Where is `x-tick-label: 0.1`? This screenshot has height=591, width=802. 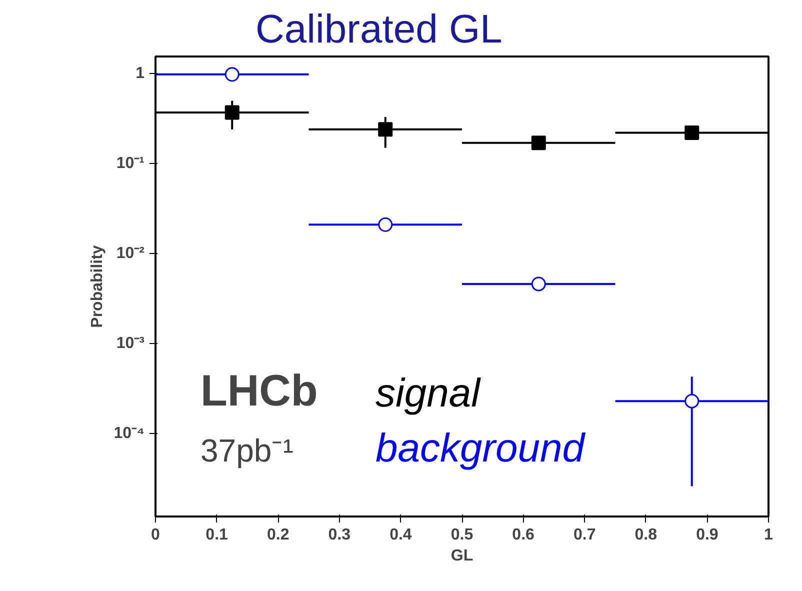 x-tick-label: 0.1 is located at coordinates (217, 535).